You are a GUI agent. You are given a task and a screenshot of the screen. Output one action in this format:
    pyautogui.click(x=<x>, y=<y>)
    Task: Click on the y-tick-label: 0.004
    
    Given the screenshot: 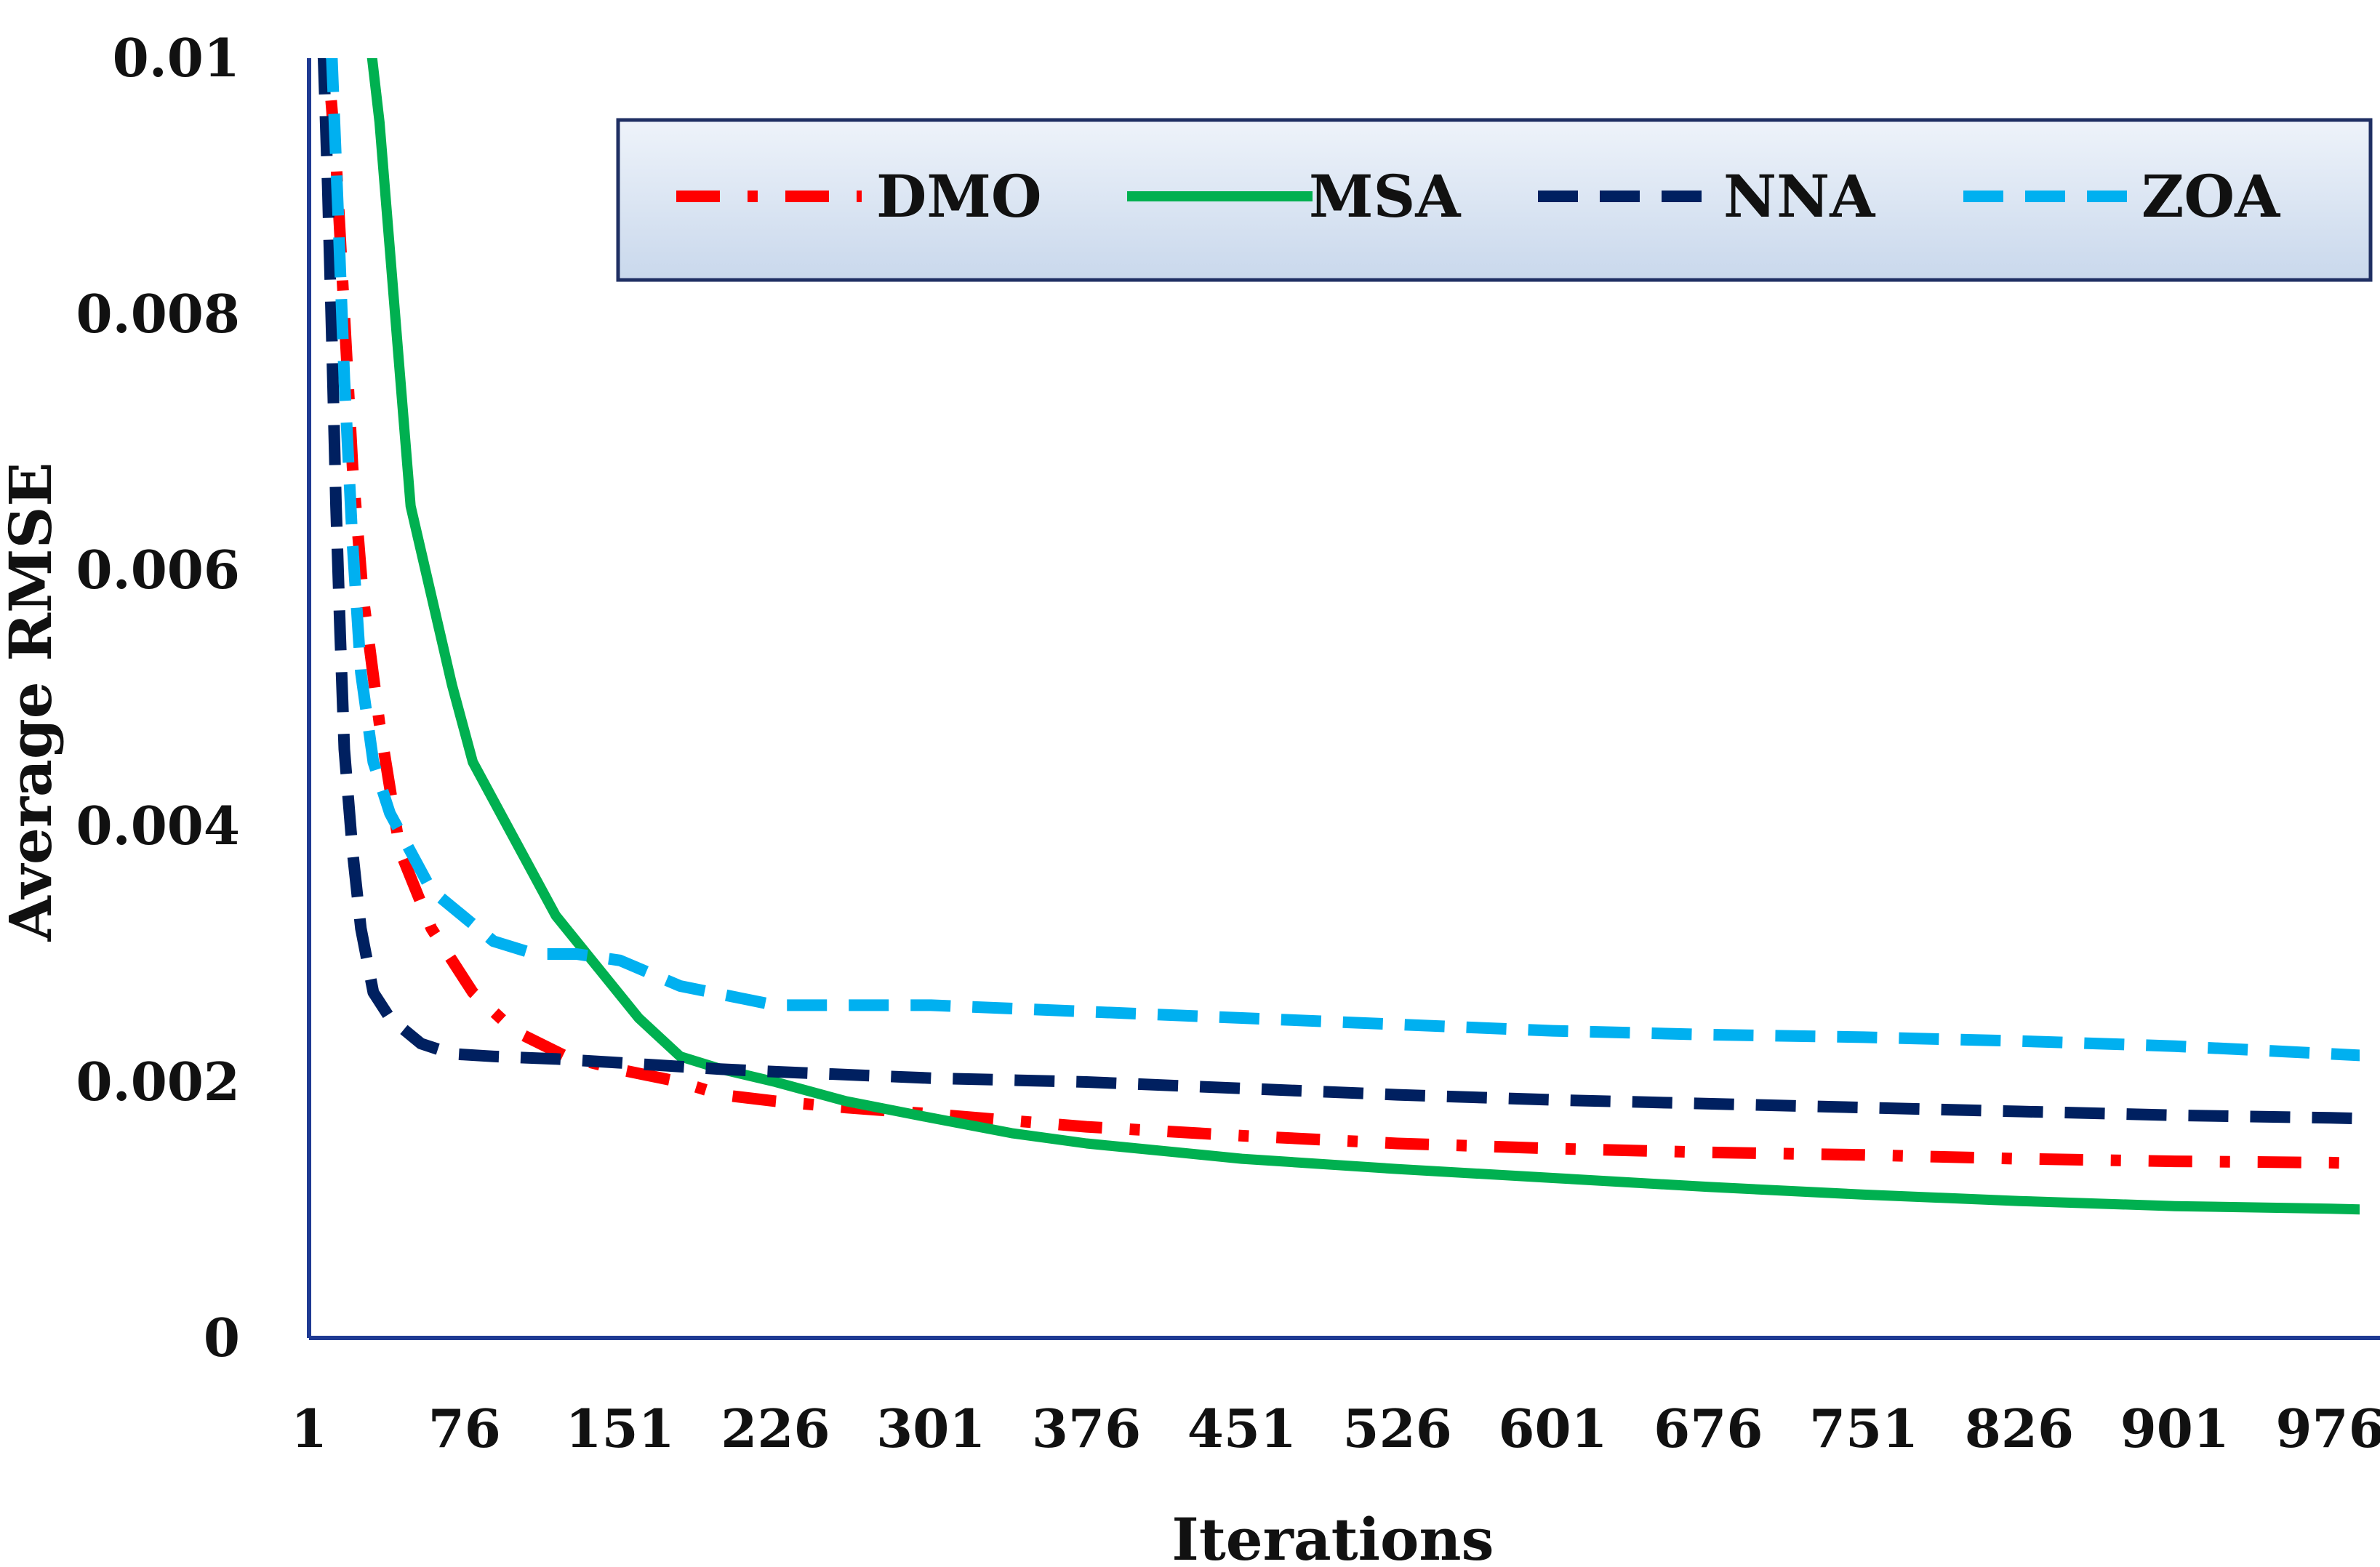 What is the action you would take?
    pyautogui.click(x=158, y=826)
    